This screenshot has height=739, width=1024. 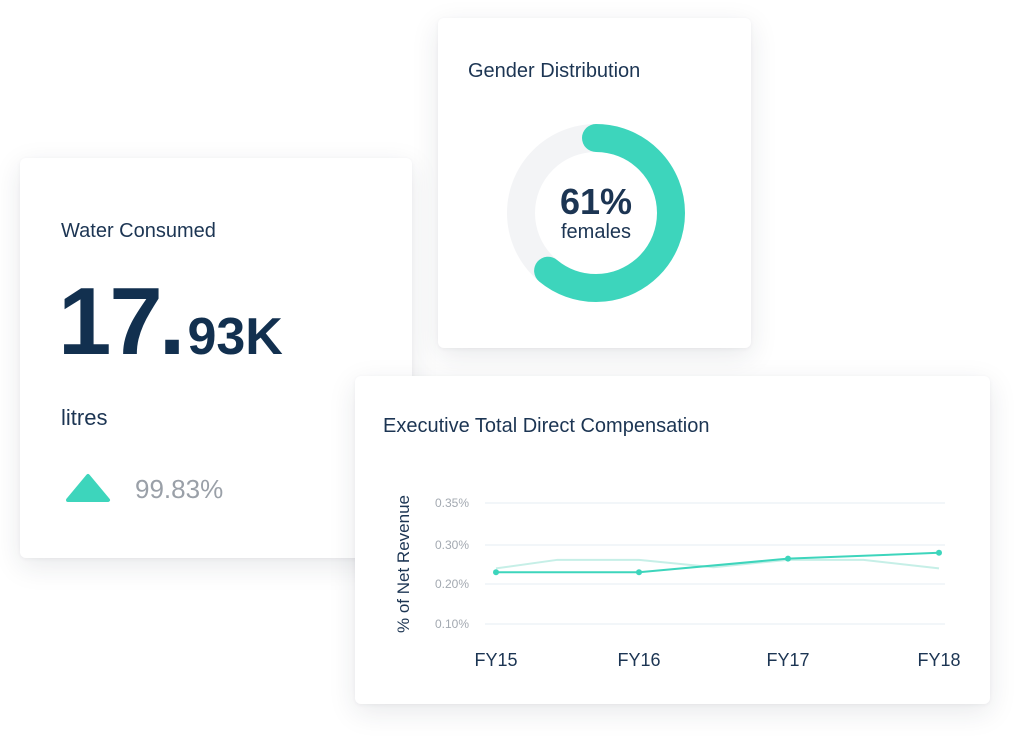 I want to click on primary-series-line, so click(x=718, y=562).